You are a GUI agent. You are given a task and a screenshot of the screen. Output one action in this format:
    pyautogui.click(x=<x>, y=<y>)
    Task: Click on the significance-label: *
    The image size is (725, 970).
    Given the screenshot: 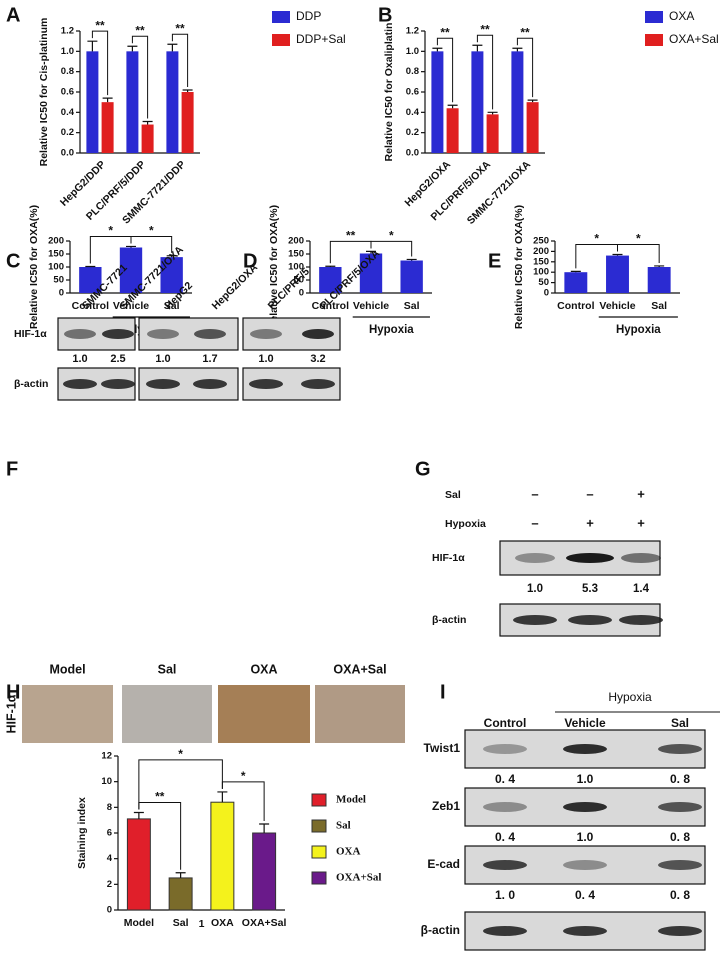 What is the action you would take?
    pyautogui.click(x=151, y=231)
    